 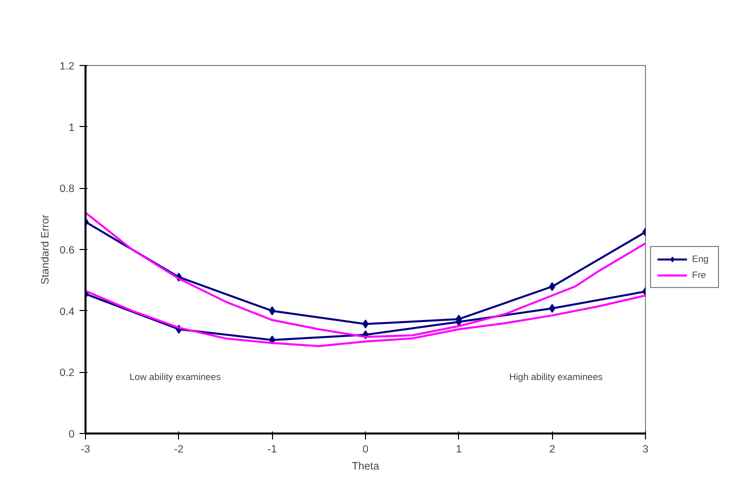 What do you see at coordinates (365, 450) in the screenshot?
I see `x-tick-label: 0` at bounding box center [365, 450].